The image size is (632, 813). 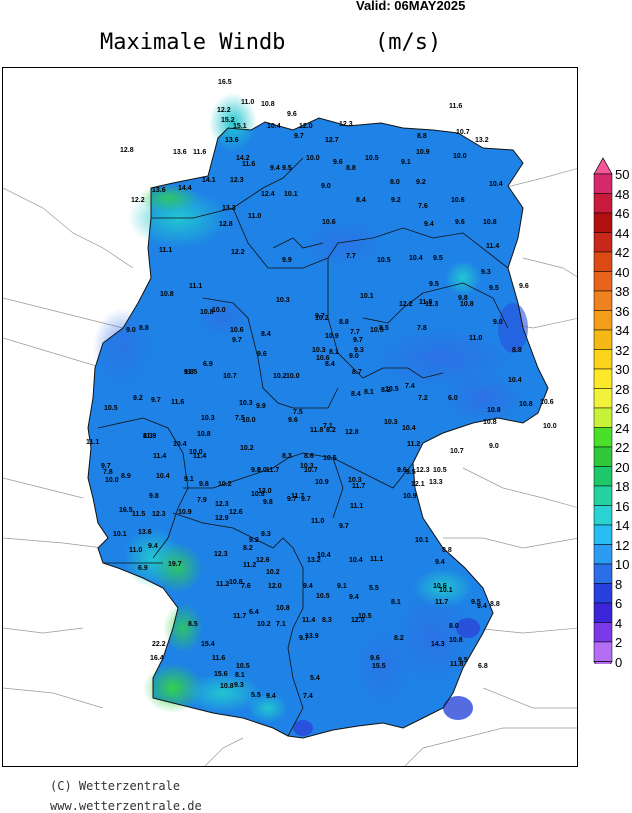 What do you see at coordinates (243, 158) in the screenshot?
I see `station-value: 14.2` at bounding box center [243, 158].